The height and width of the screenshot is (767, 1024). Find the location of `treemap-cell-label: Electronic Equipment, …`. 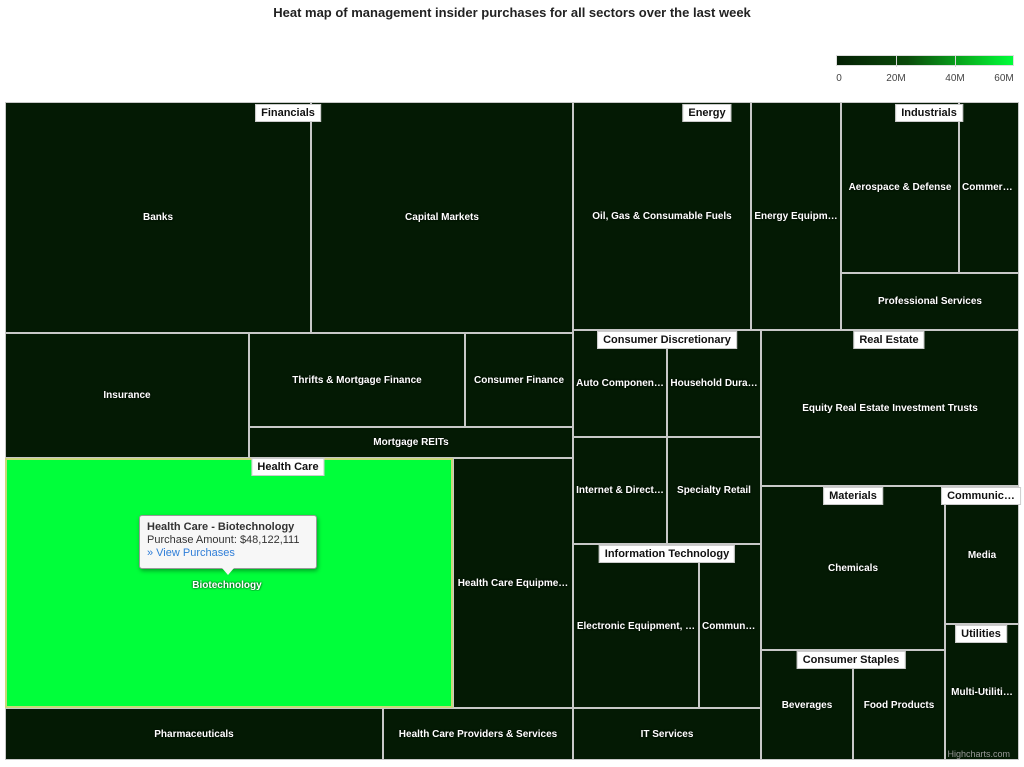

treemap-cell-label: Electronic Equipment, … is located at coordinates (636, 626).